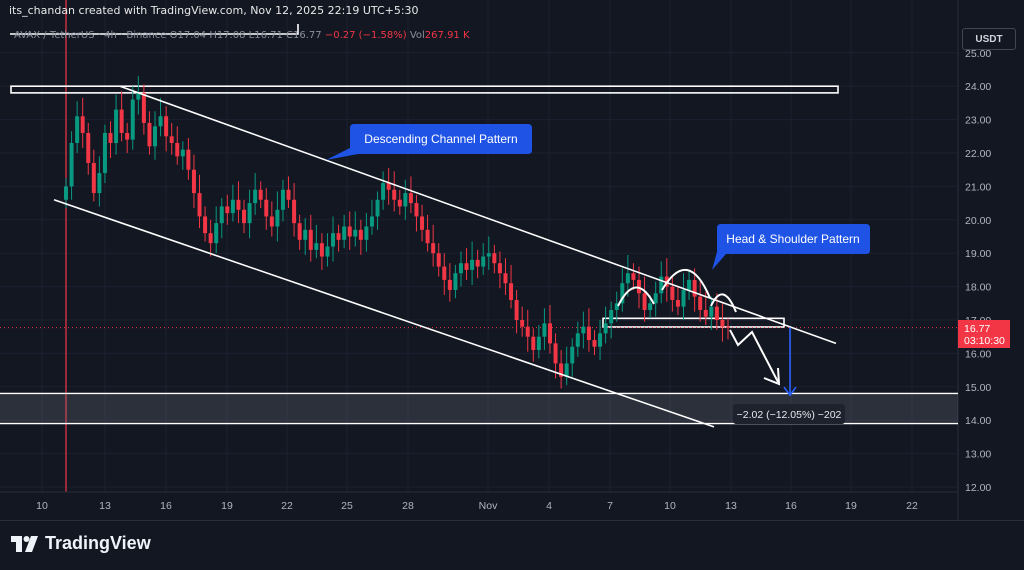 This screenshot has width=1024, height=570. I want to click on time-tick: 19, so click(227, 506).